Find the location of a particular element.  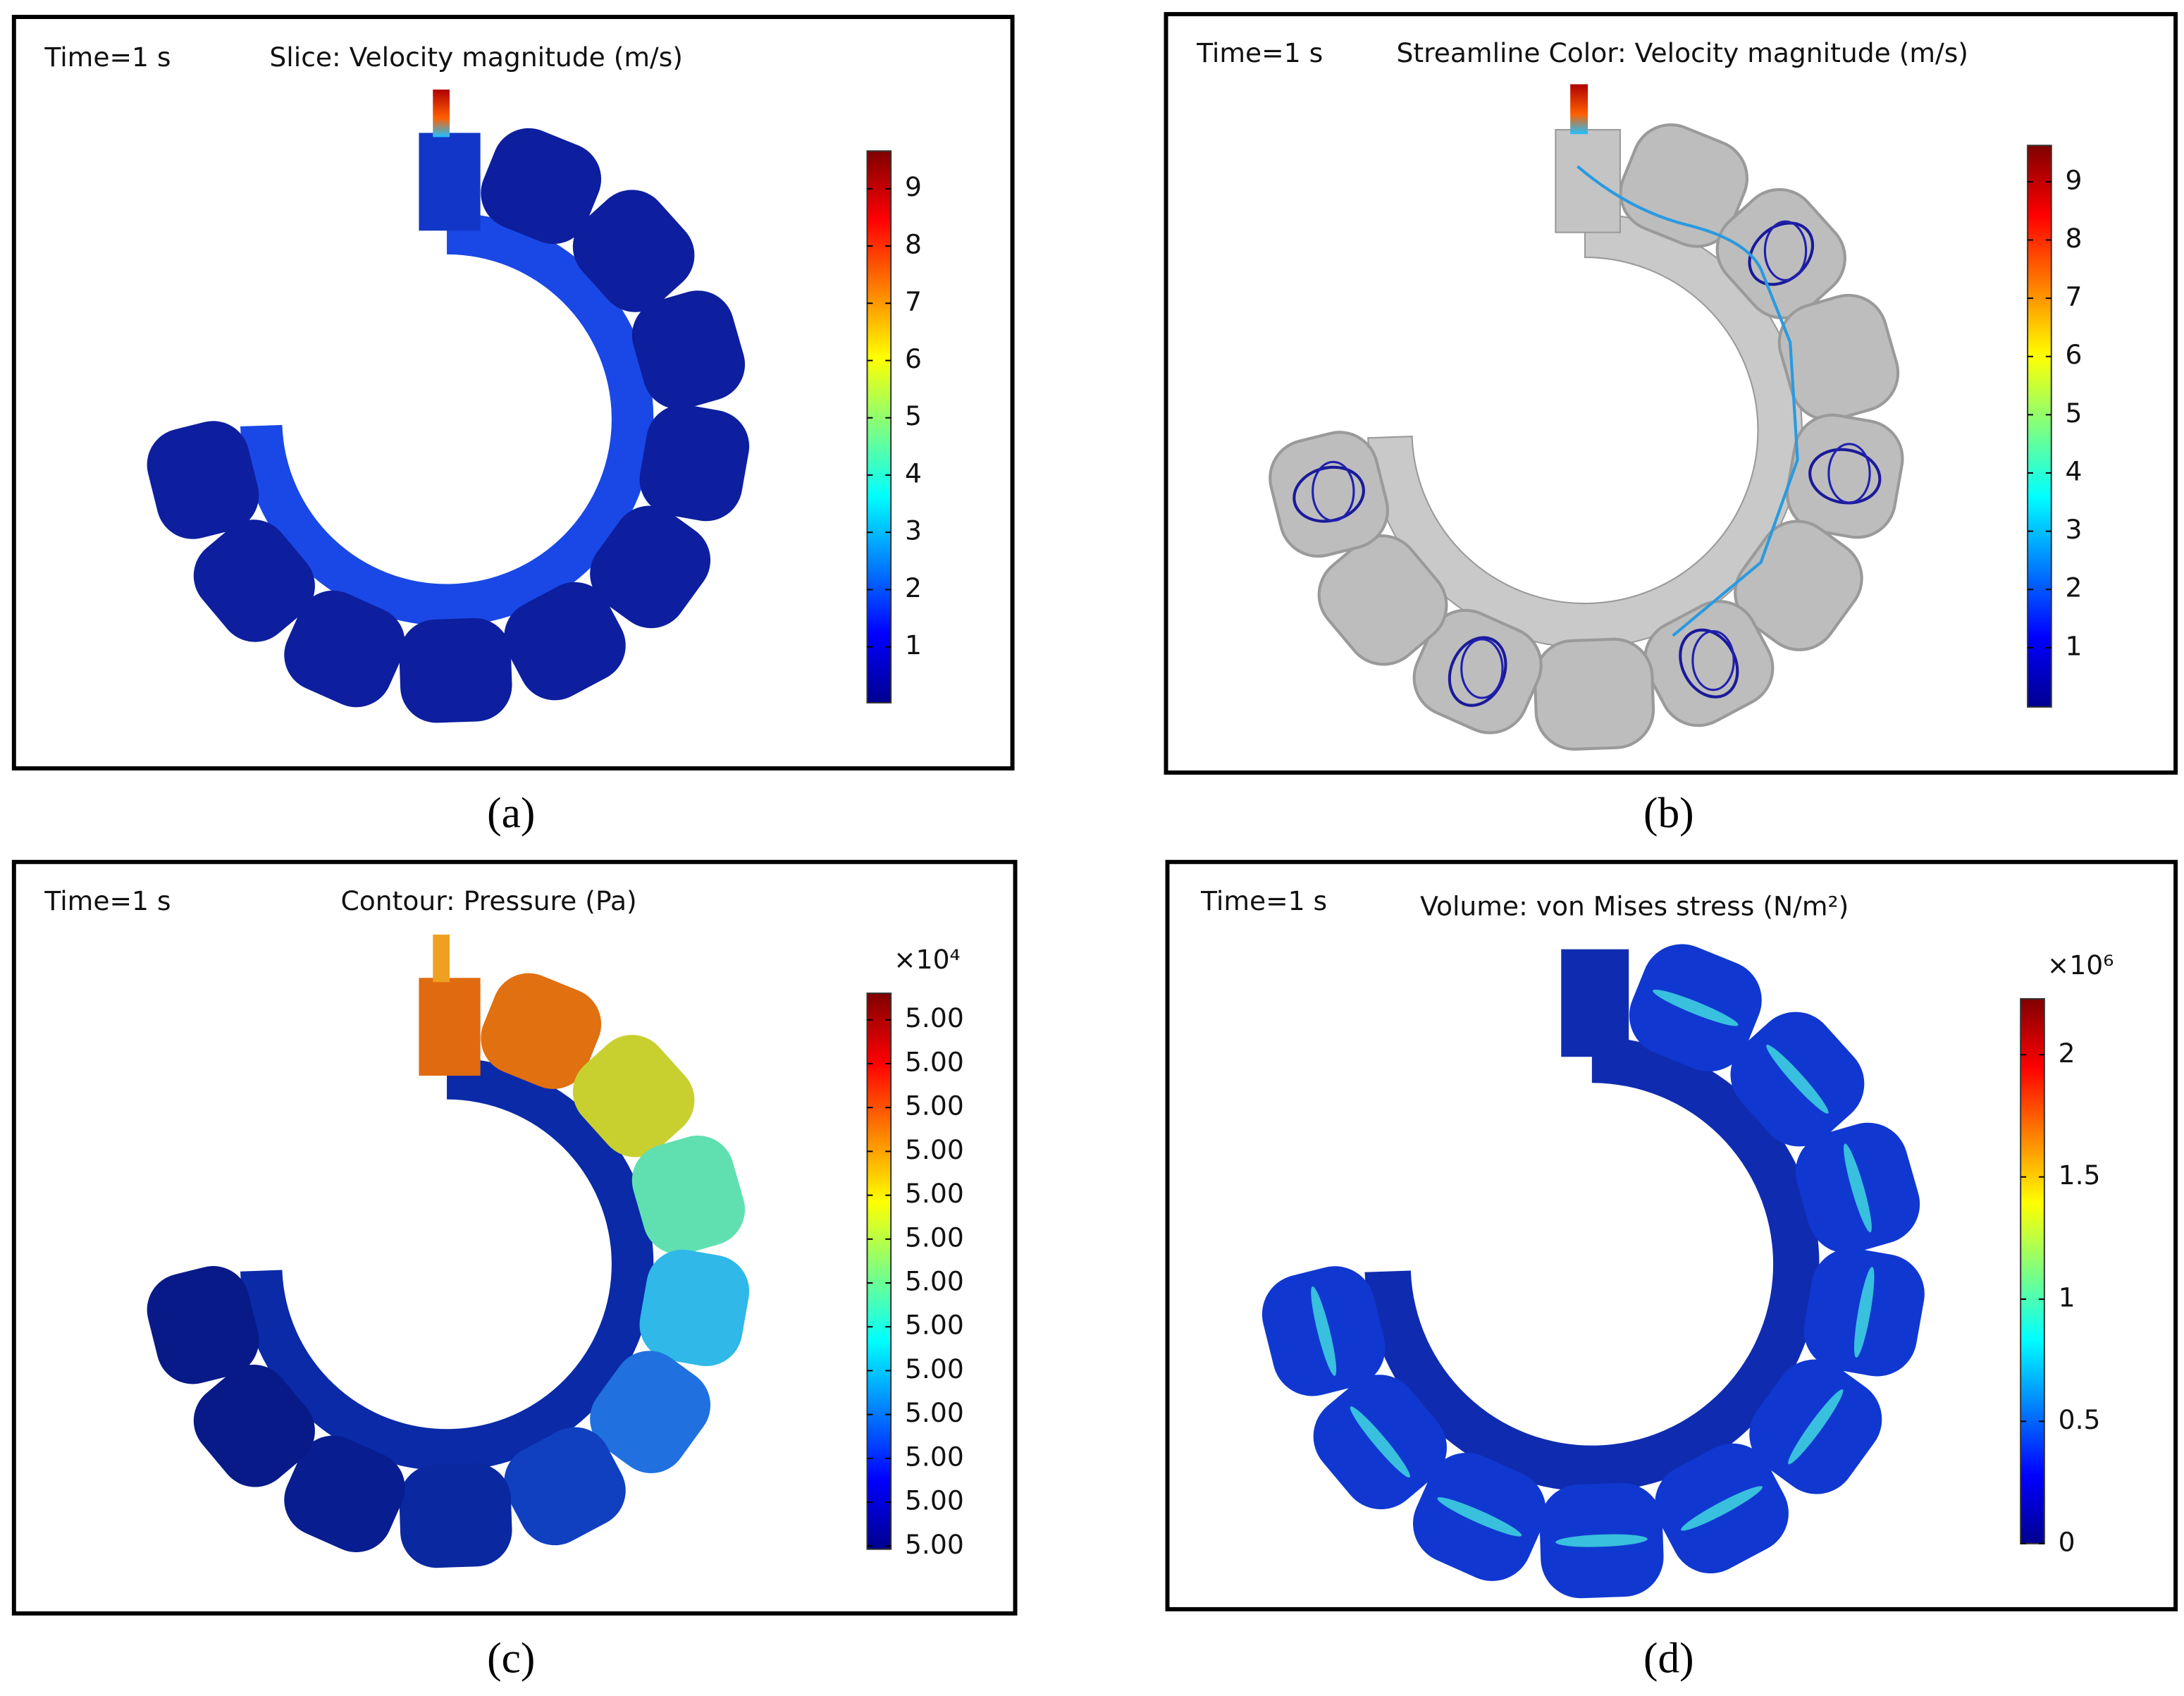

plot-title: Slice: Velocity magnitude (m/s) is located at coordinates (476, 57).